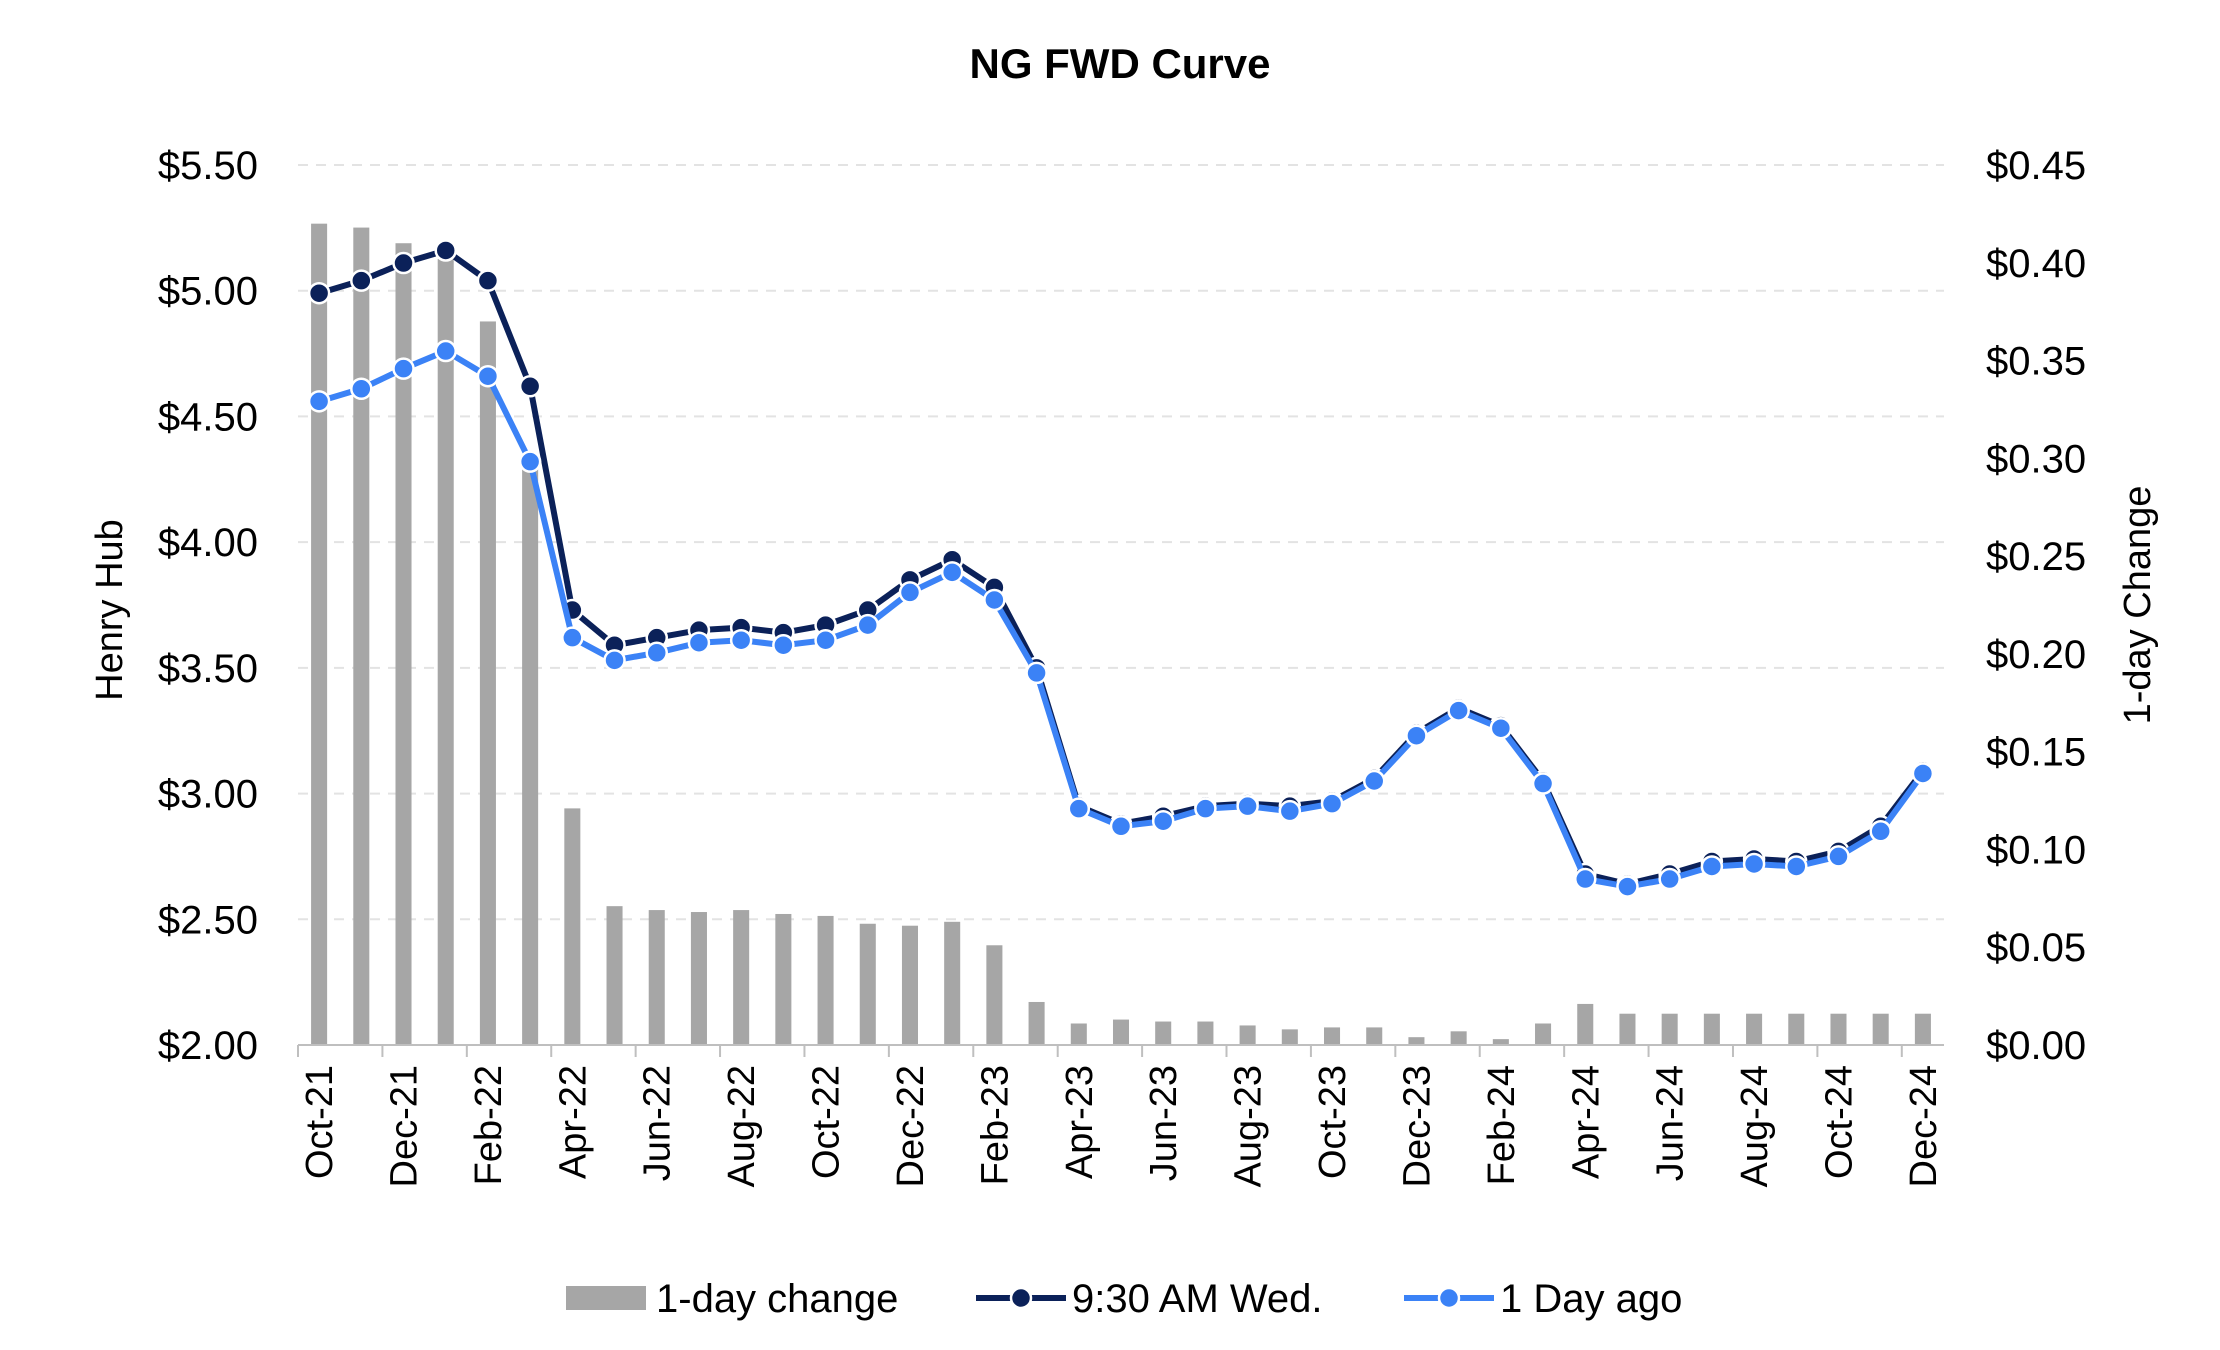  What do you see at coordinates (1120, 1050) in the screenshot?
I see `axes` at bounding box center [1120, 1050].